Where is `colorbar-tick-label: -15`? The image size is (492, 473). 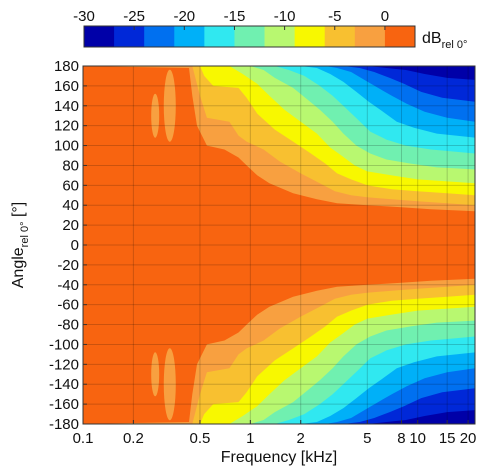 colorbar-tick-label: -15 is located at coordinates (235, 16).